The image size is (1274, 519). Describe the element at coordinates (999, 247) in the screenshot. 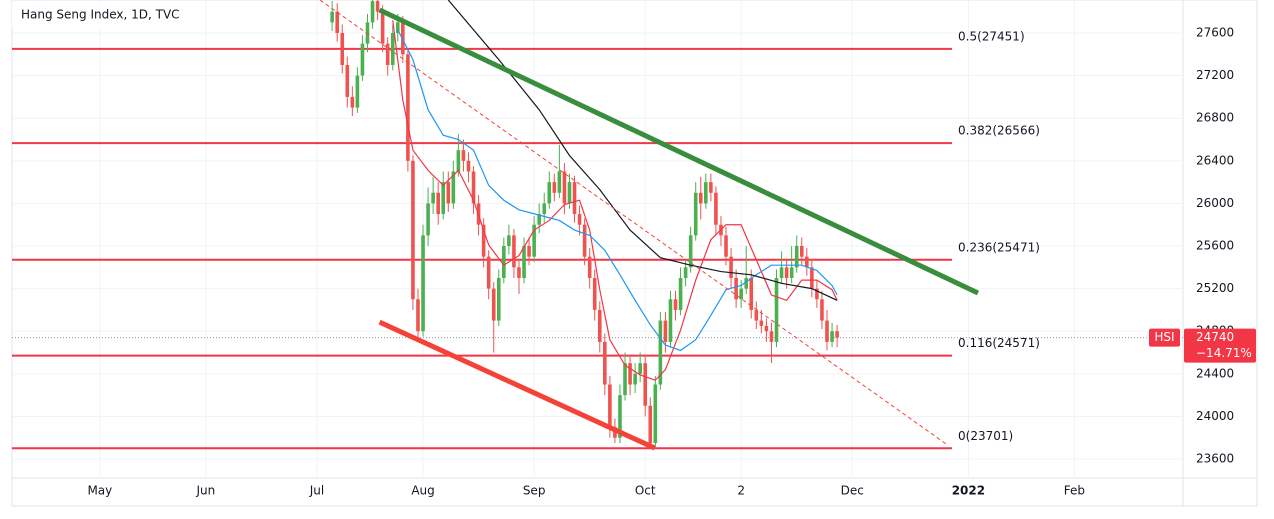

I see `level-label: 0.236(25471)` at that location.